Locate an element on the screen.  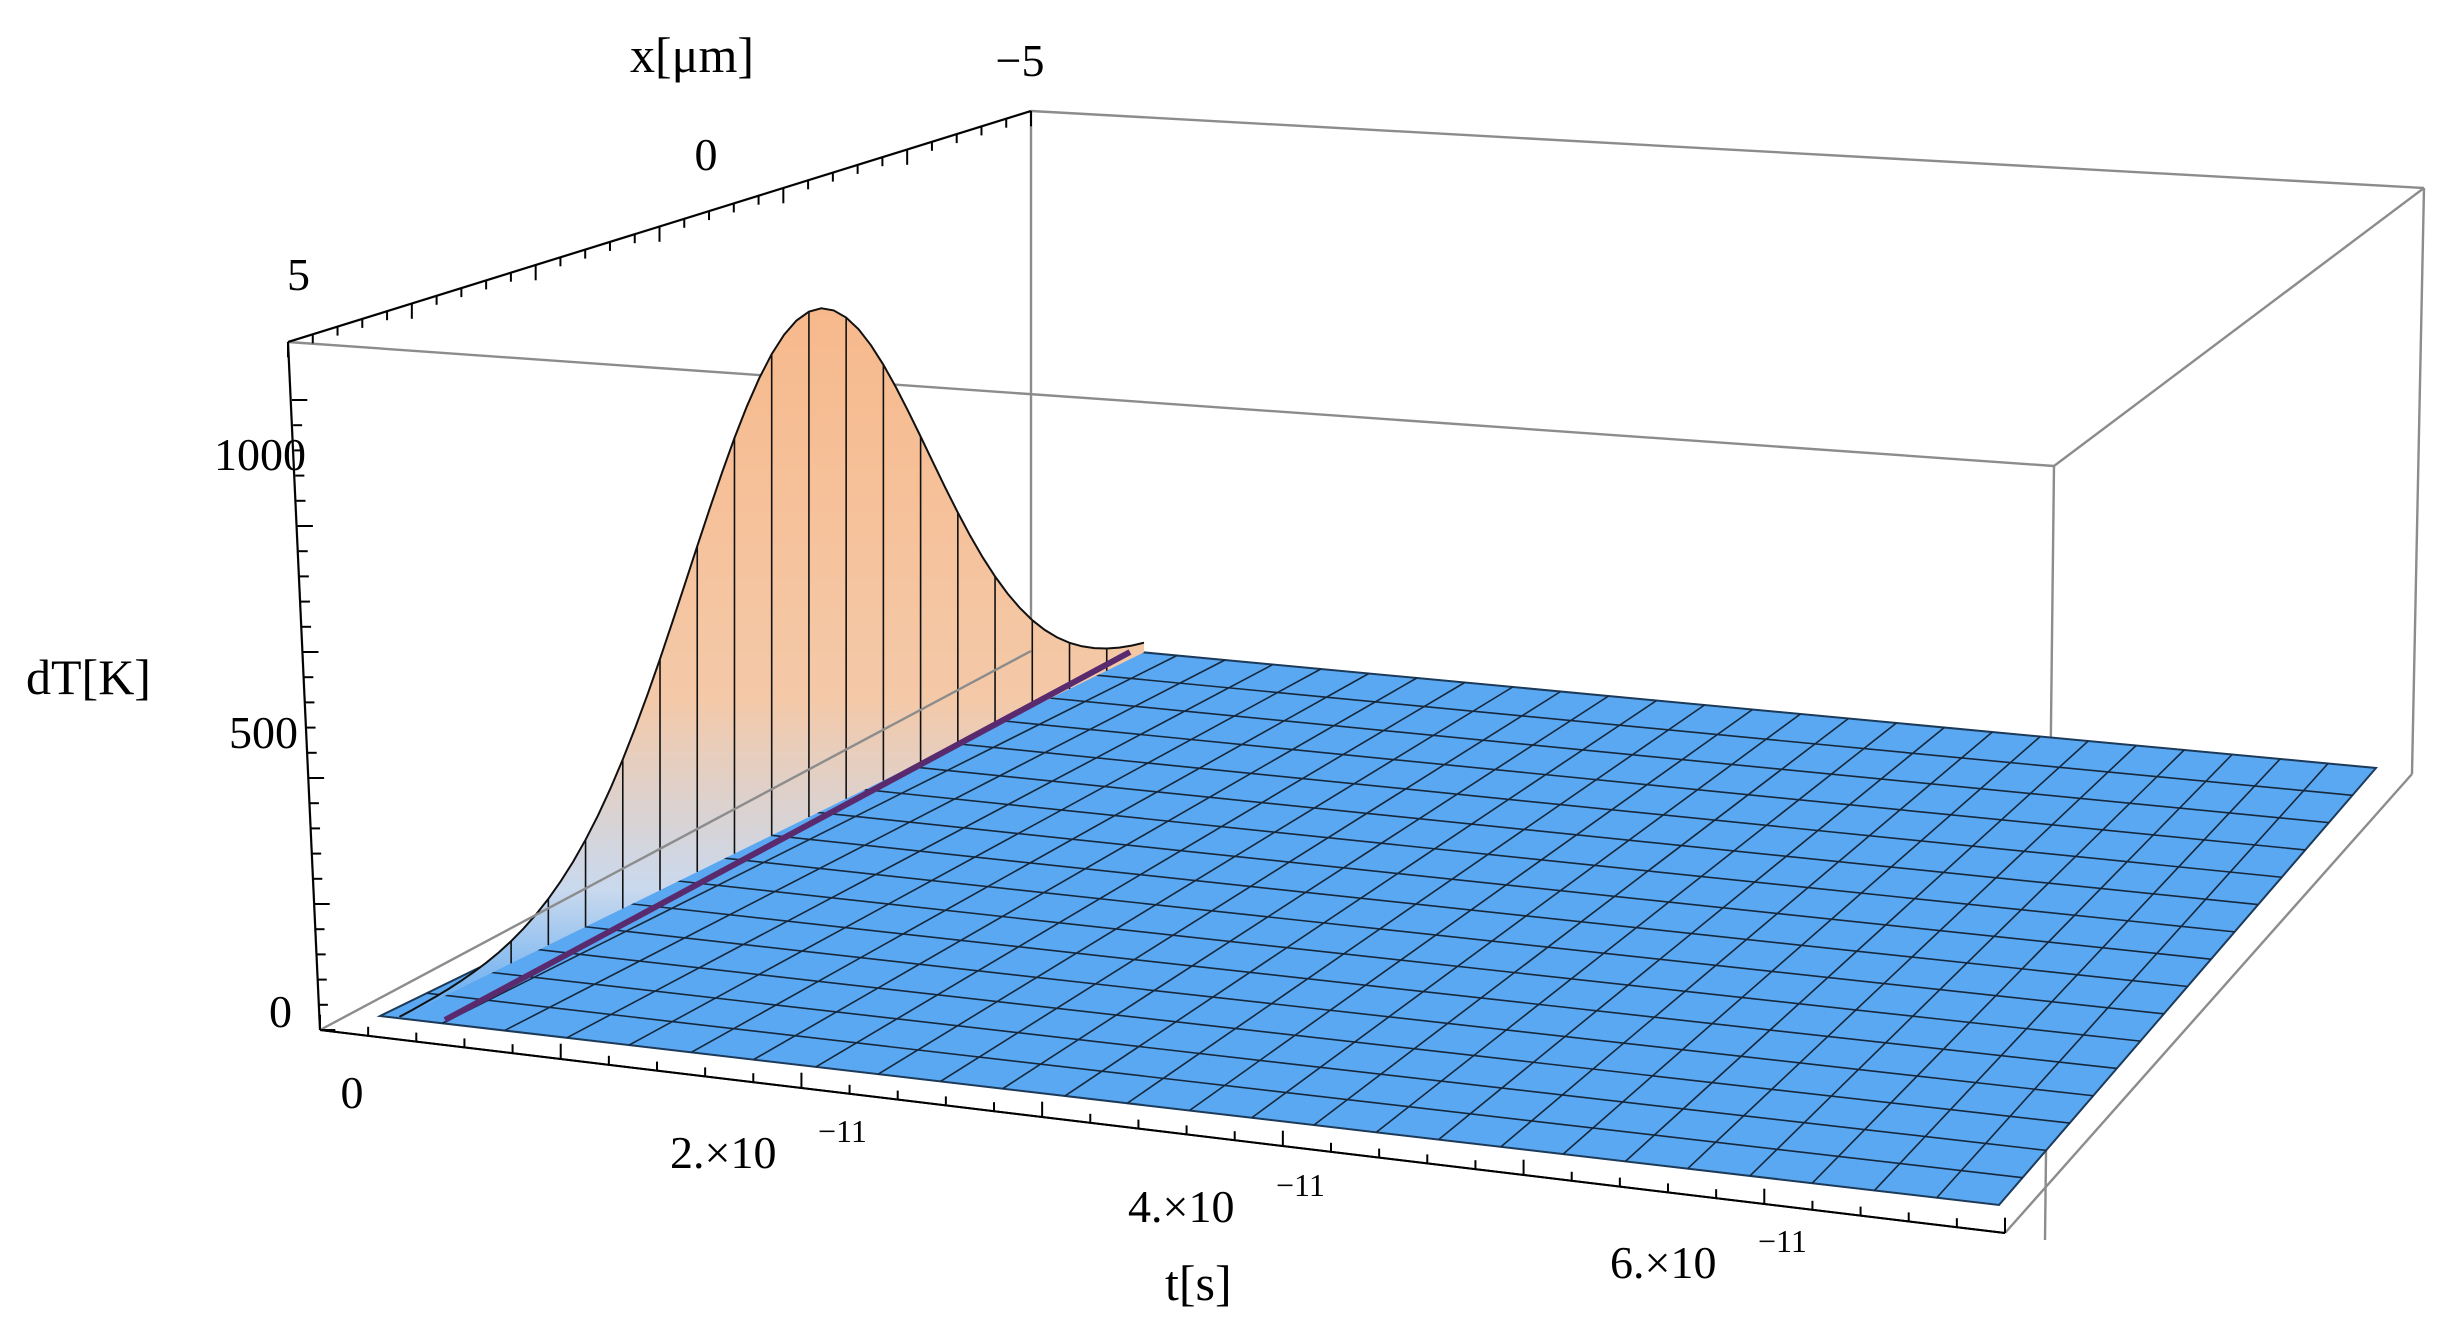
t-tick-label: 0 is located at coordinates (352, 1092).